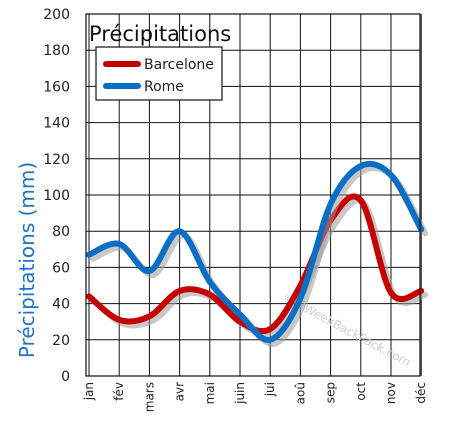 This screenshot has height=428, width=452. Describe the element at coordinates (361, 391) in the screenshot. I see `x-tick-label: oct` at that location.